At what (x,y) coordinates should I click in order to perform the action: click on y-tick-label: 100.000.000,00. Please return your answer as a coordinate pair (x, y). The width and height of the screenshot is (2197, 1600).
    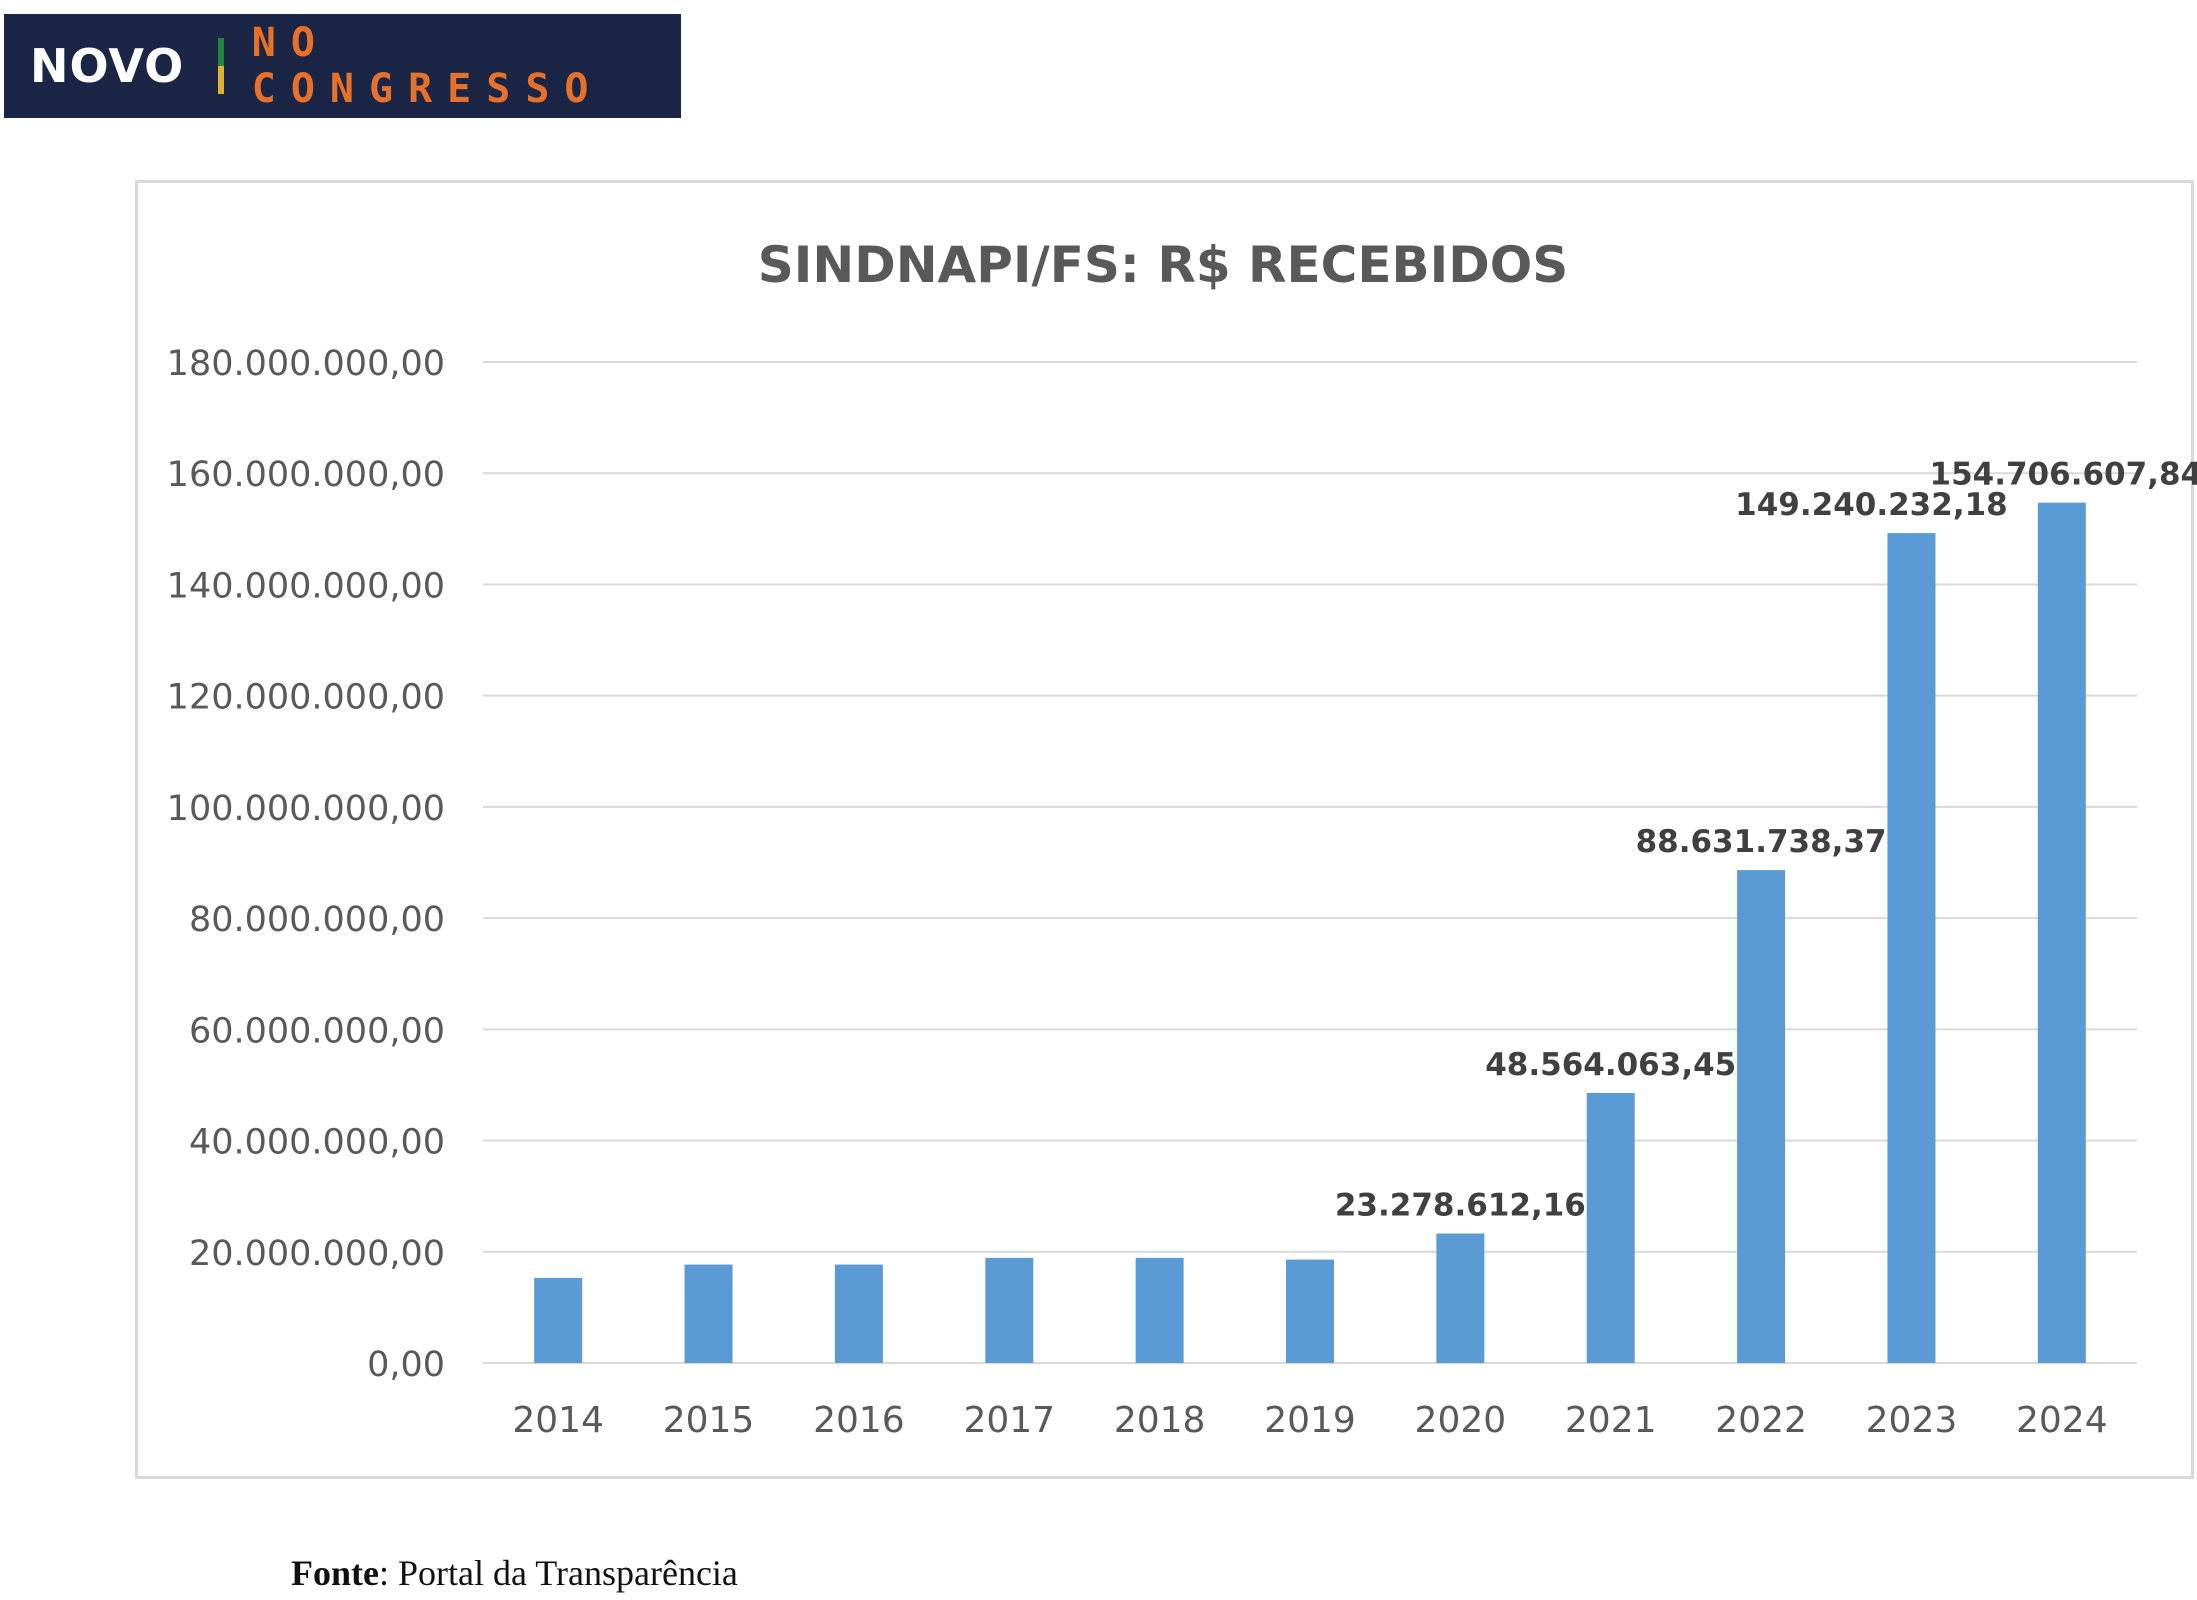
    Looking at the image, I should click on (306, 809).